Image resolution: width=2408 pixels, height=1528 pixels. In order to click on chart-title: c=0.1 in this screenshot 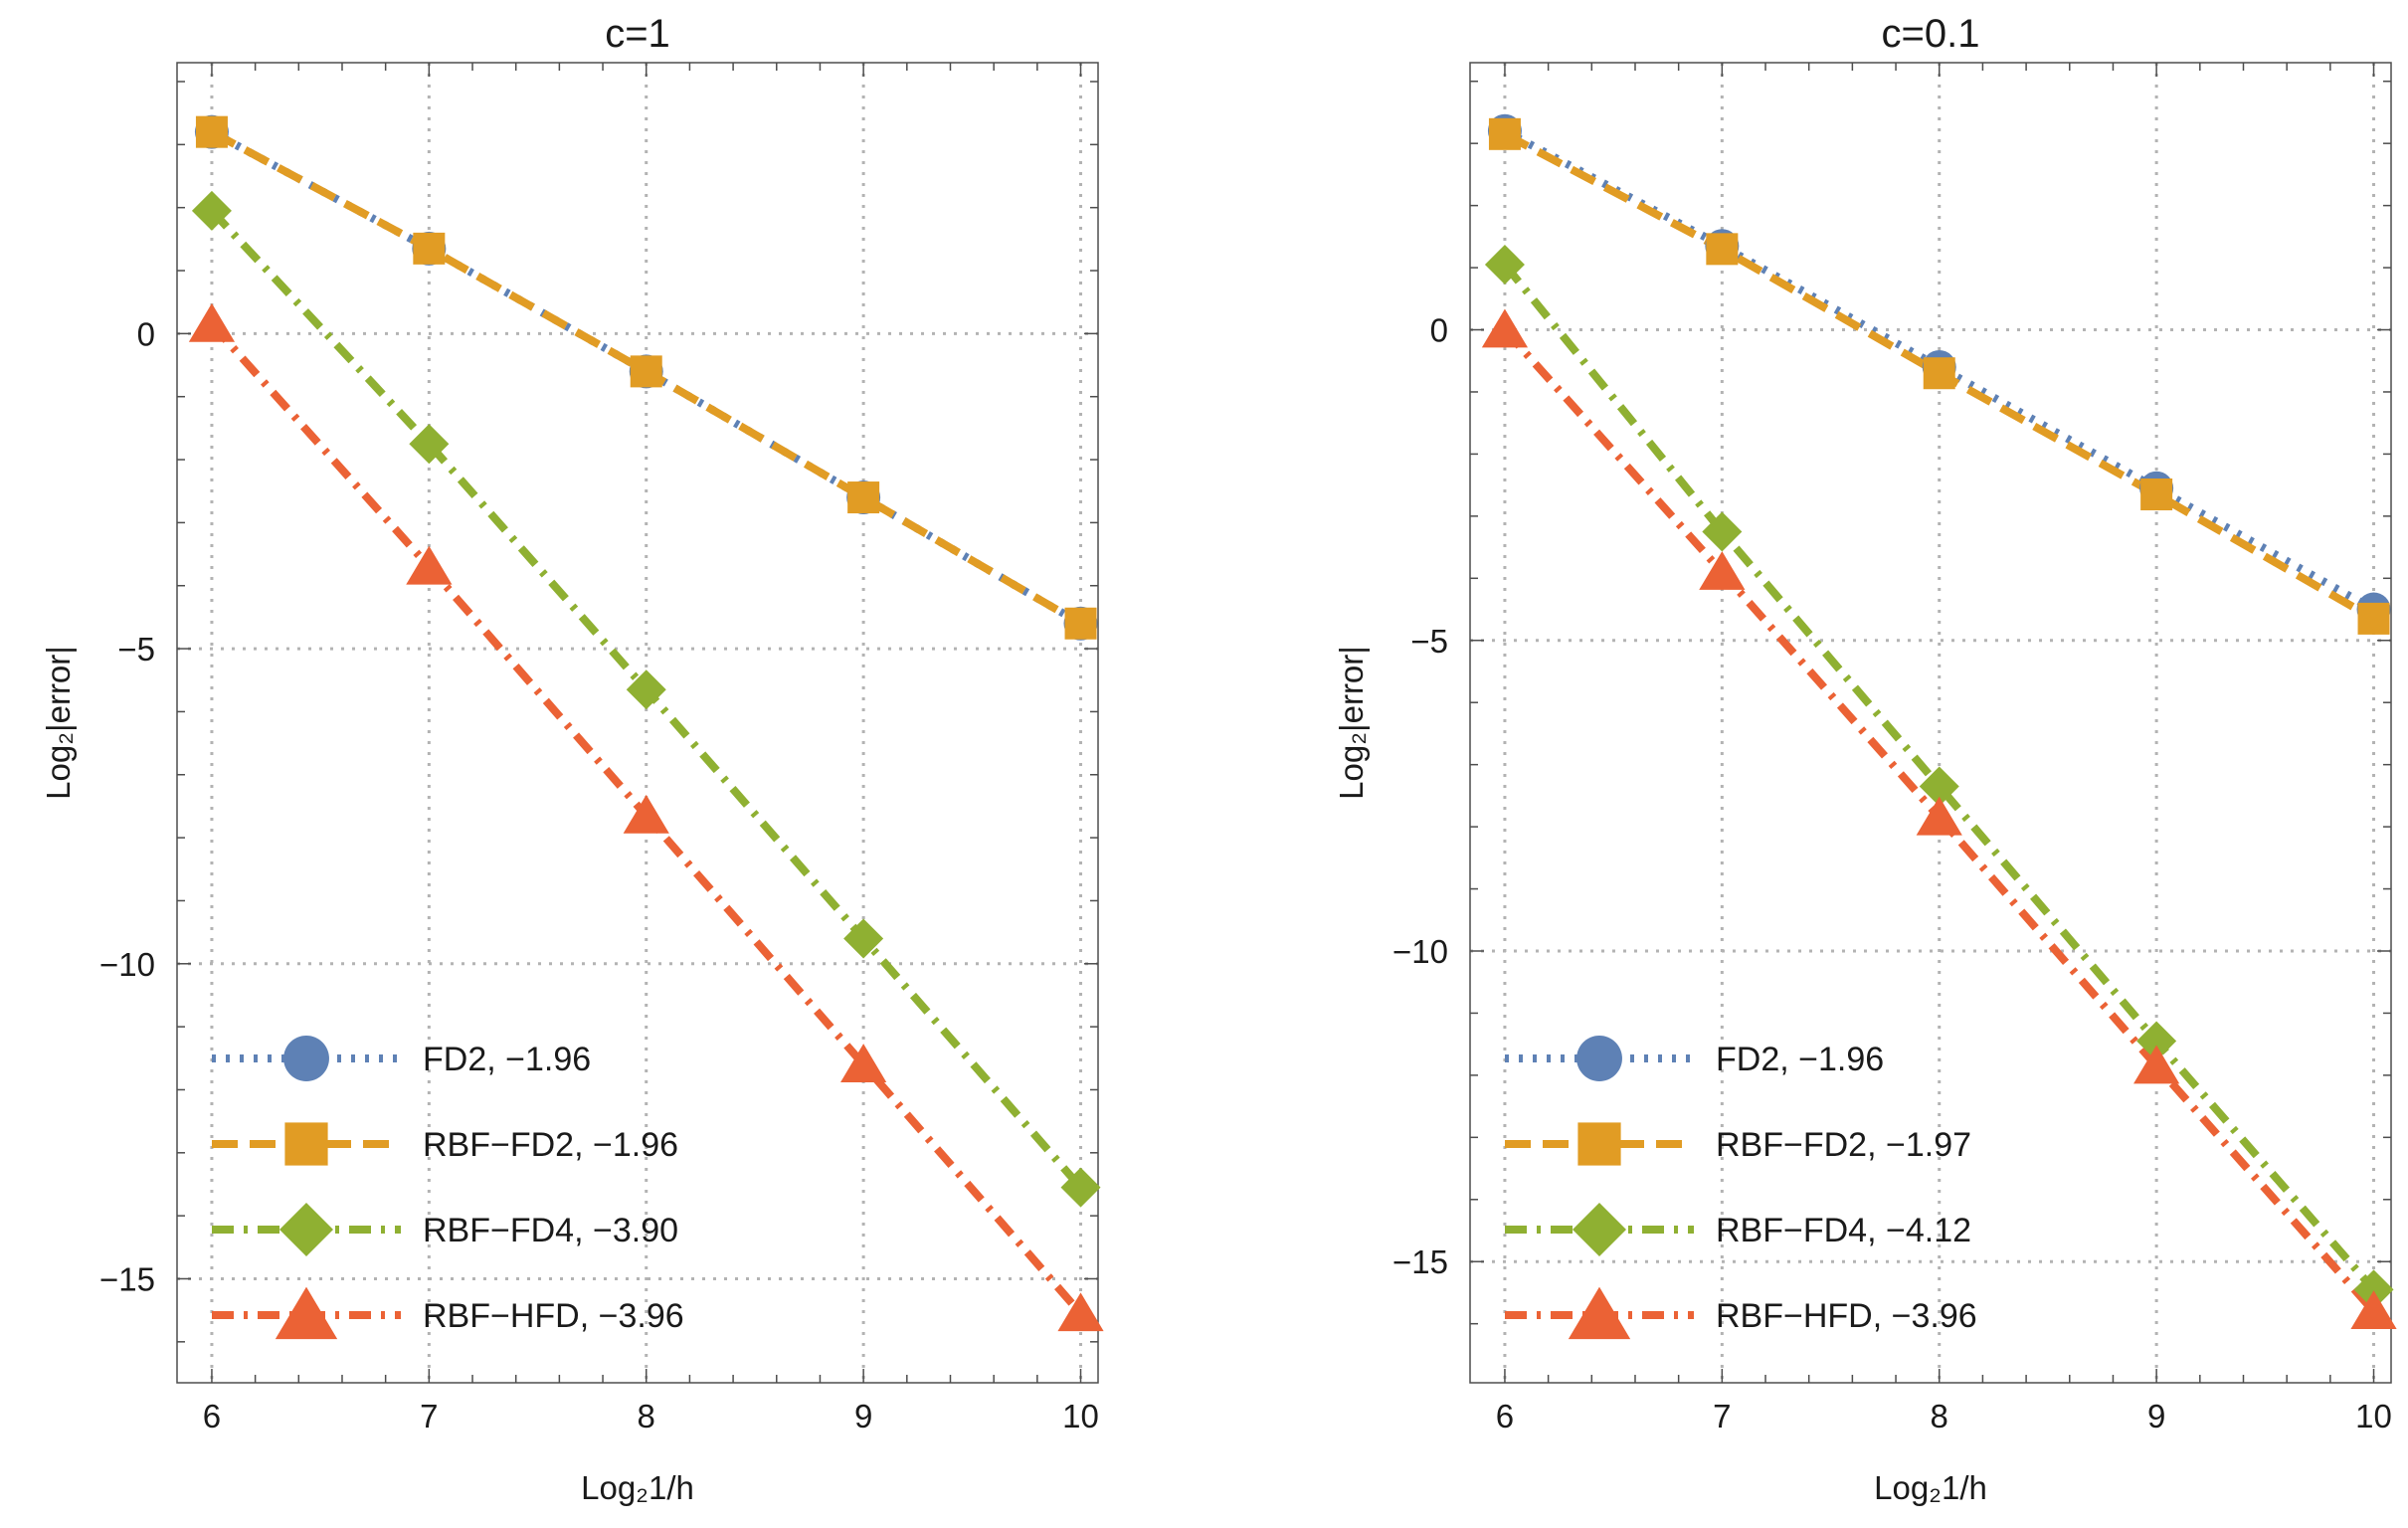, I will do `click(1931, 34)`.